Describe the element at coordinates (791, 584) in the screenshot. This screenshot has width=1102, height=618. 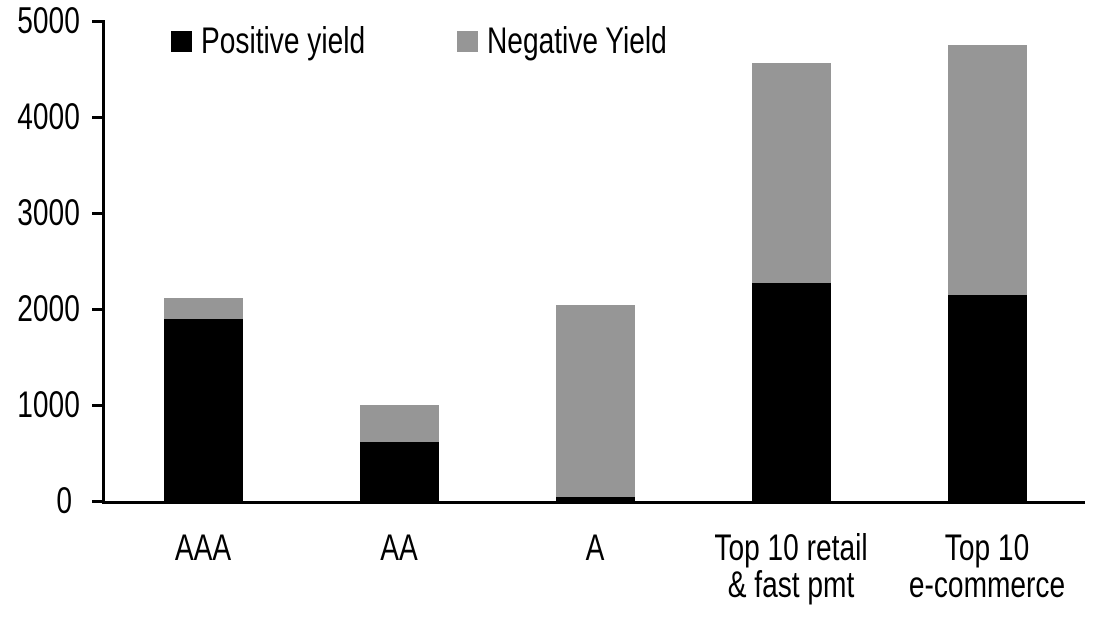
I see `x-category-label-line: & fast pmt` at that location.